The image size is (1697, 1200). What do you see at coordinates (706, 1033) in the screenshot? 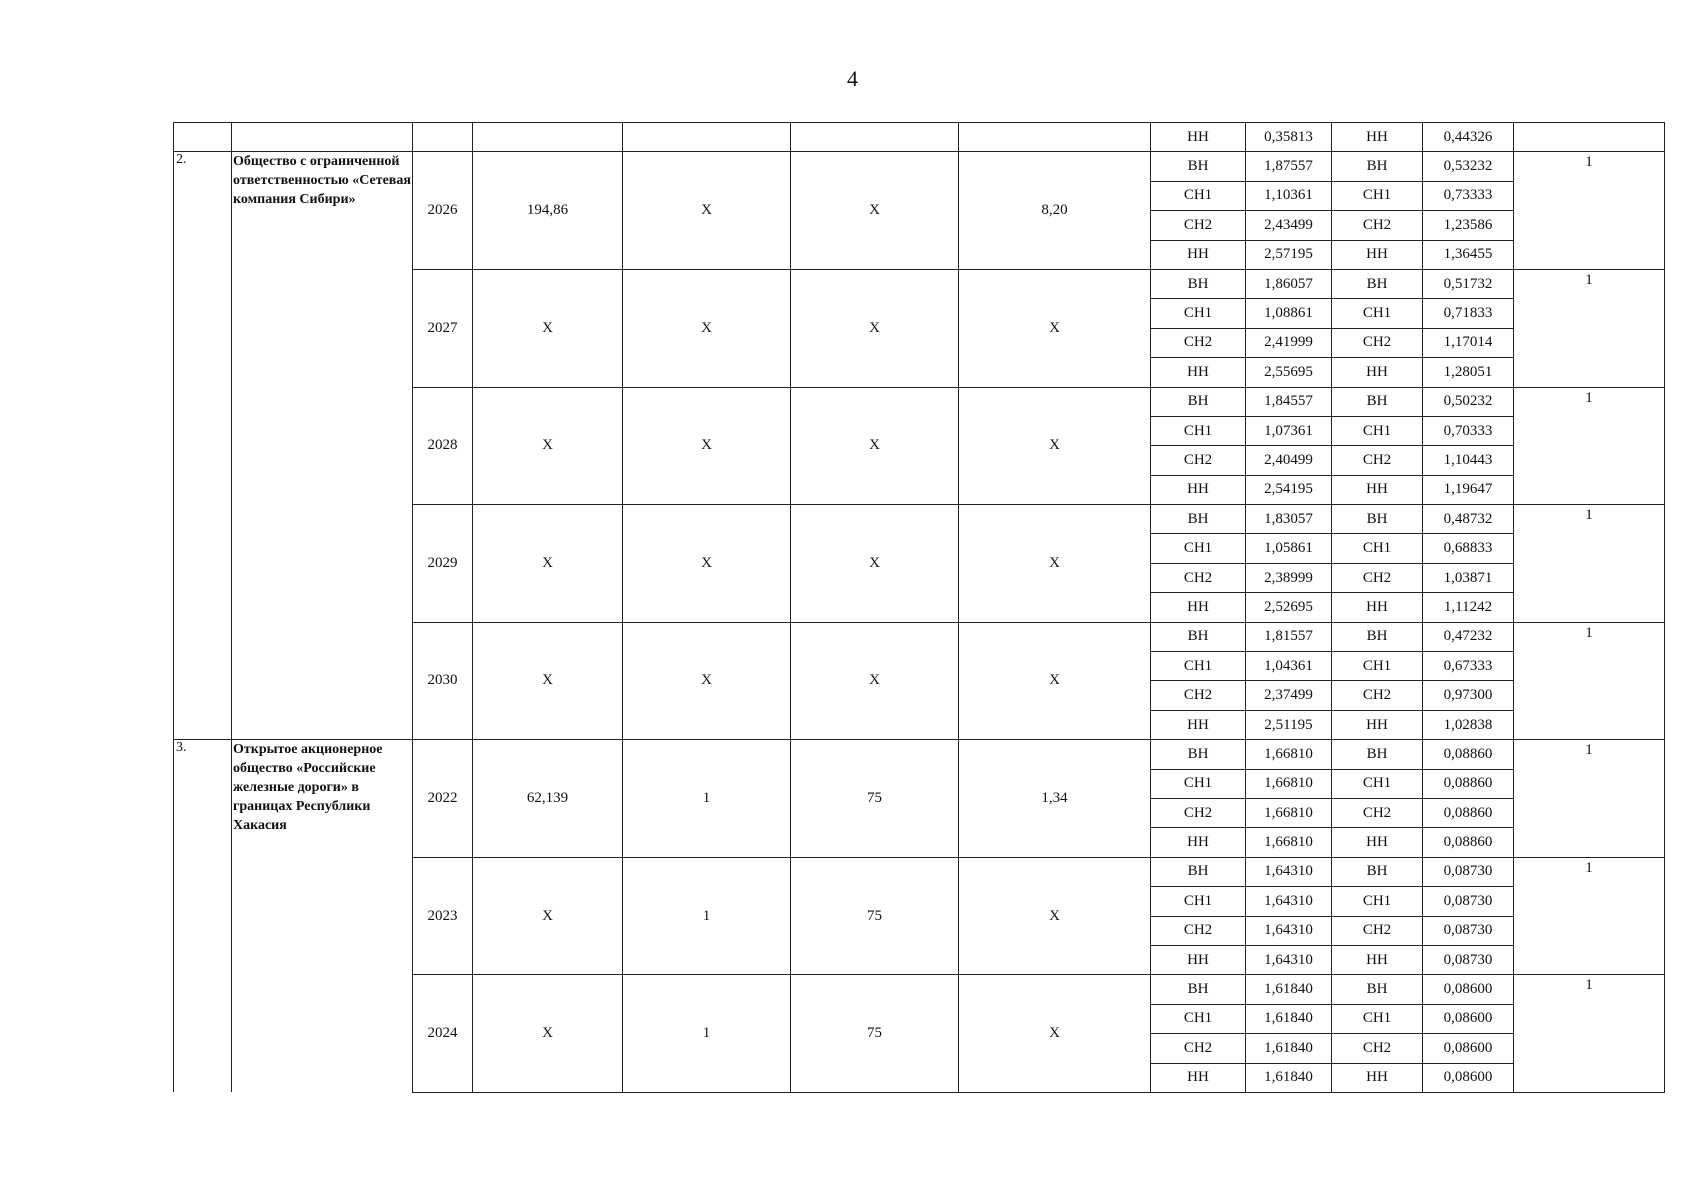
I see `value-cell-2: 1` at bounding box center [706, 1033].